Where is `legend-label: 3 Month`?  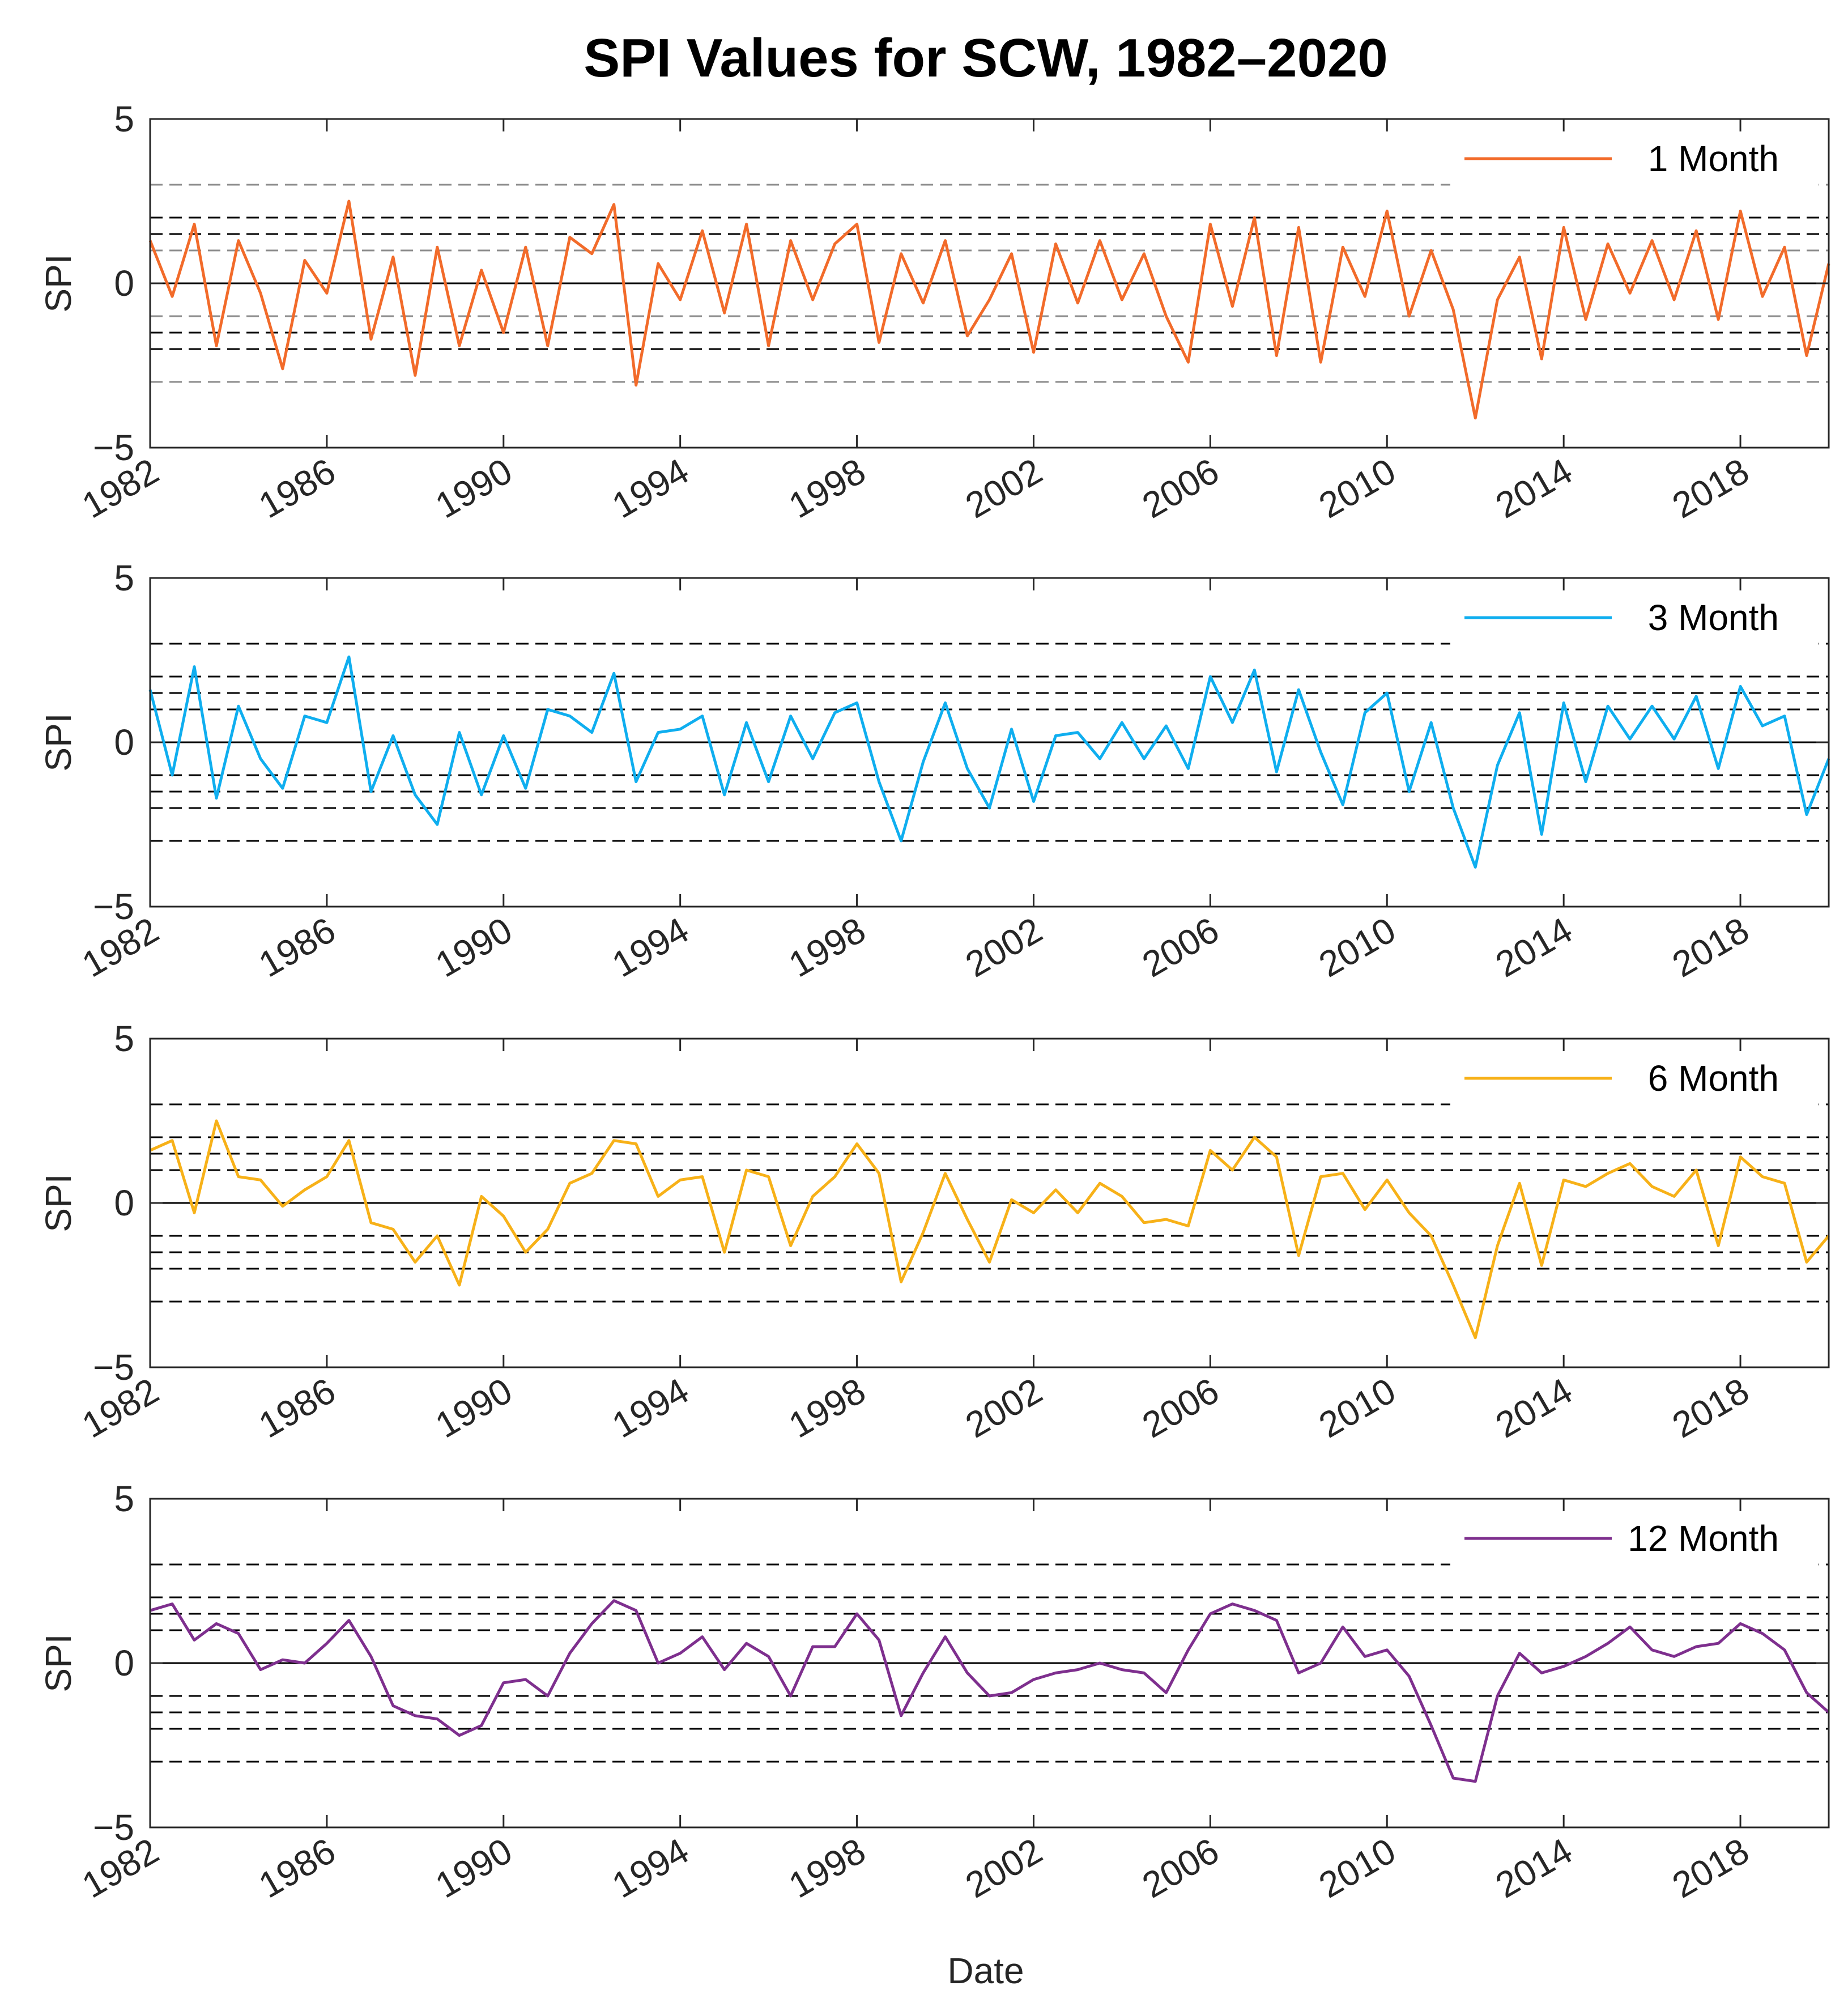
legend-label: 3 Month is located at coordinates (1713, 617).